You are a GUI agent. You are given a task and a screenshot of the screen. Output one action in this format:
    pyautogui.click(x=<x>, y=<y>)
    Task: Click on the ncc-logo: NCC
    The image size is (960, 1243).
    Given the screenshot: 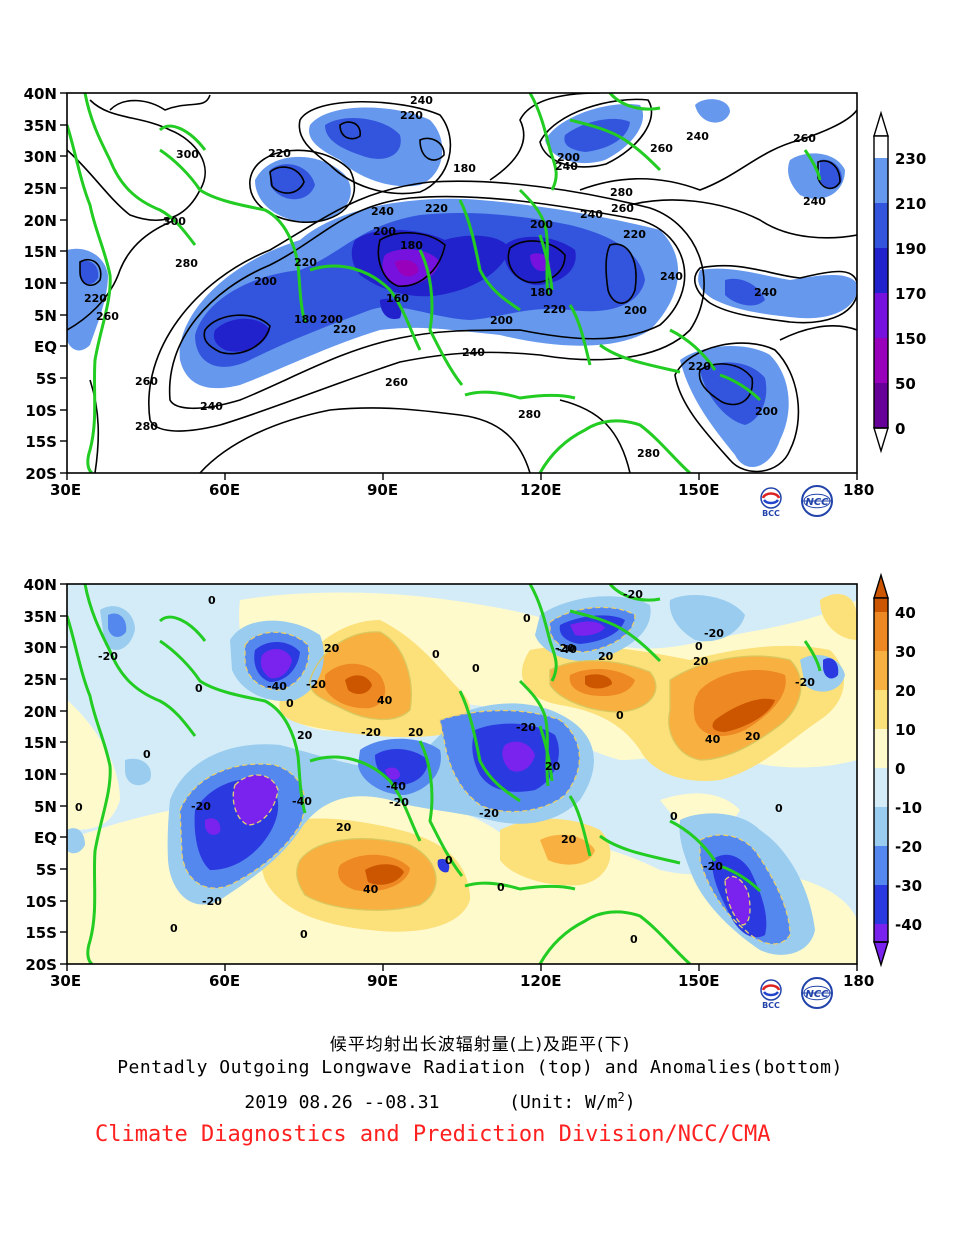 What is the action you would take?
    pyautogui.click(x=817, y=993)
    